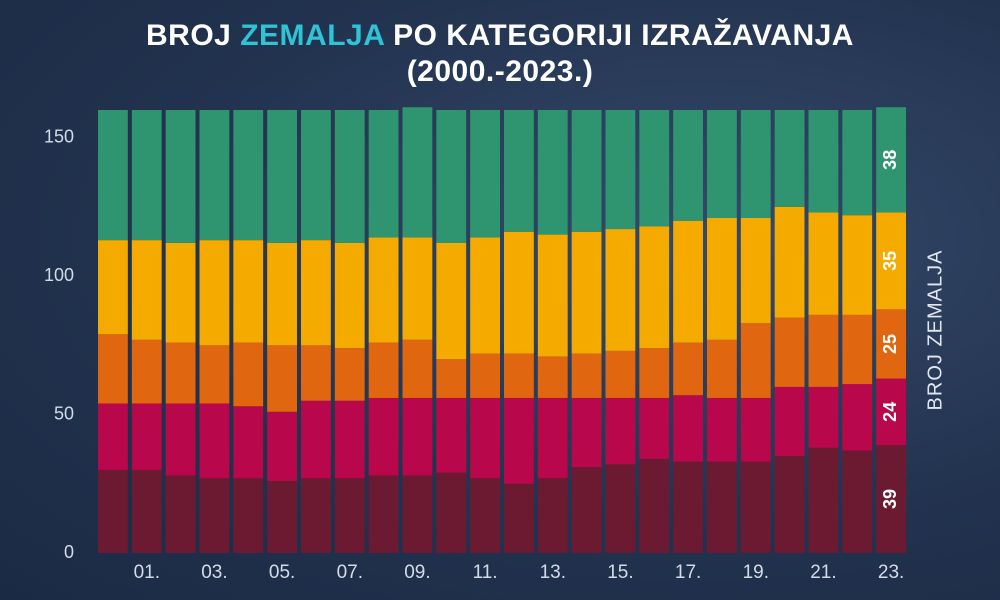  I want to click on x-tick-label: 05., so click(282, 572).